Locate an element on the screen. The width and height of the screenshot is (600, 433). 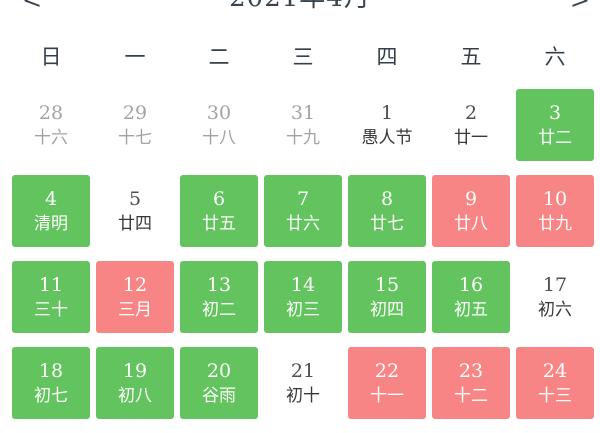
calendar-cell-1: 1 愚人节 is located at coordinates (387, 125).